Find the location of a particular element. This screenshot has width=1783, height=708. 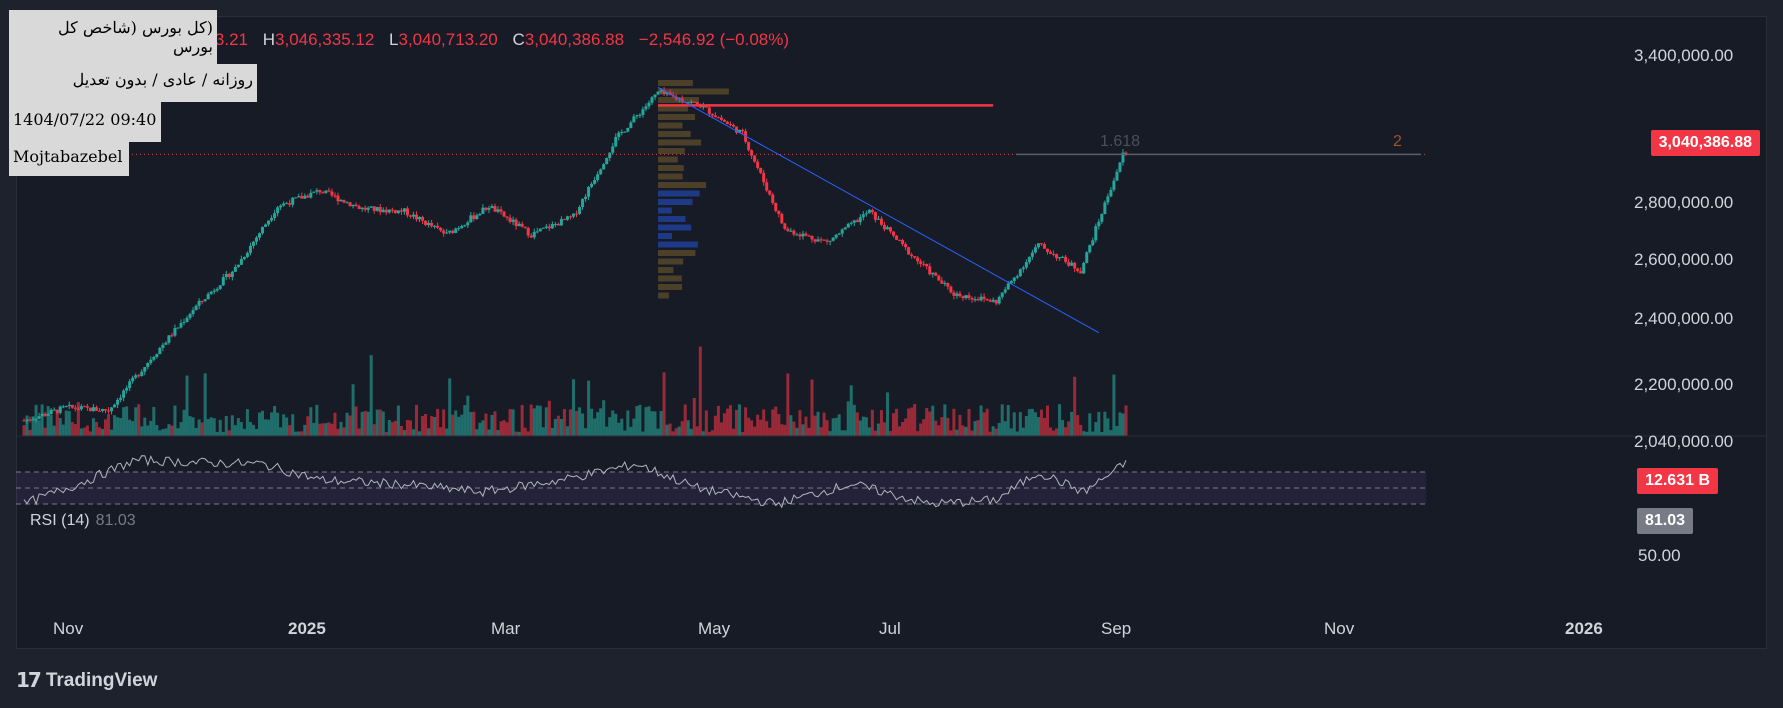

current-price-tag: 3,040,386.88 is located at coordinates (1705, 143).